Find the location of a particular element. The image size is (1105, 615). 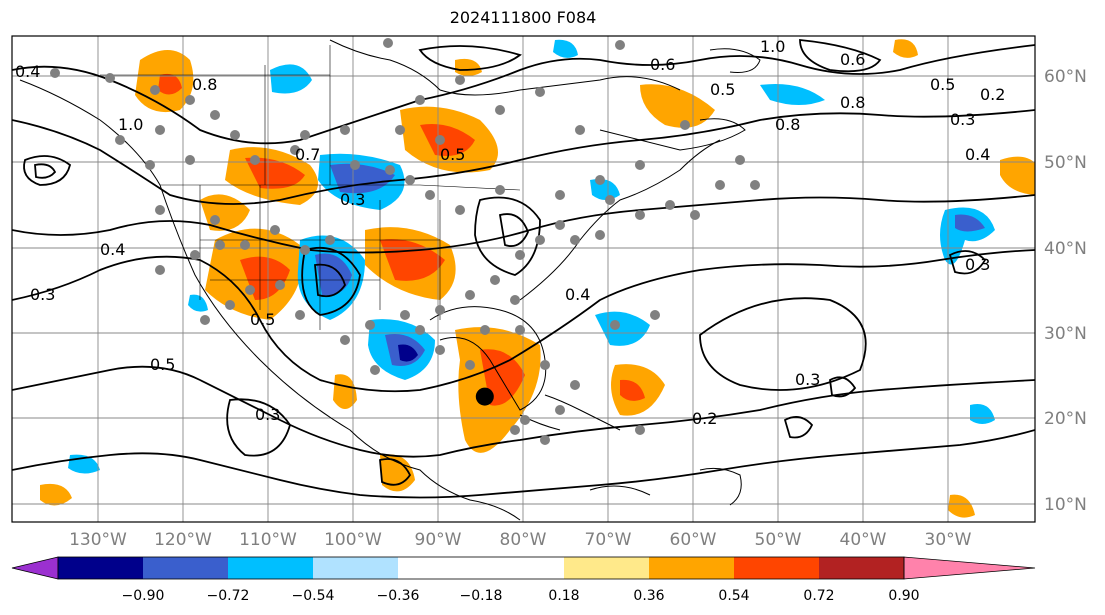

lon-label: 60°W is located at coordinates (693, 540).